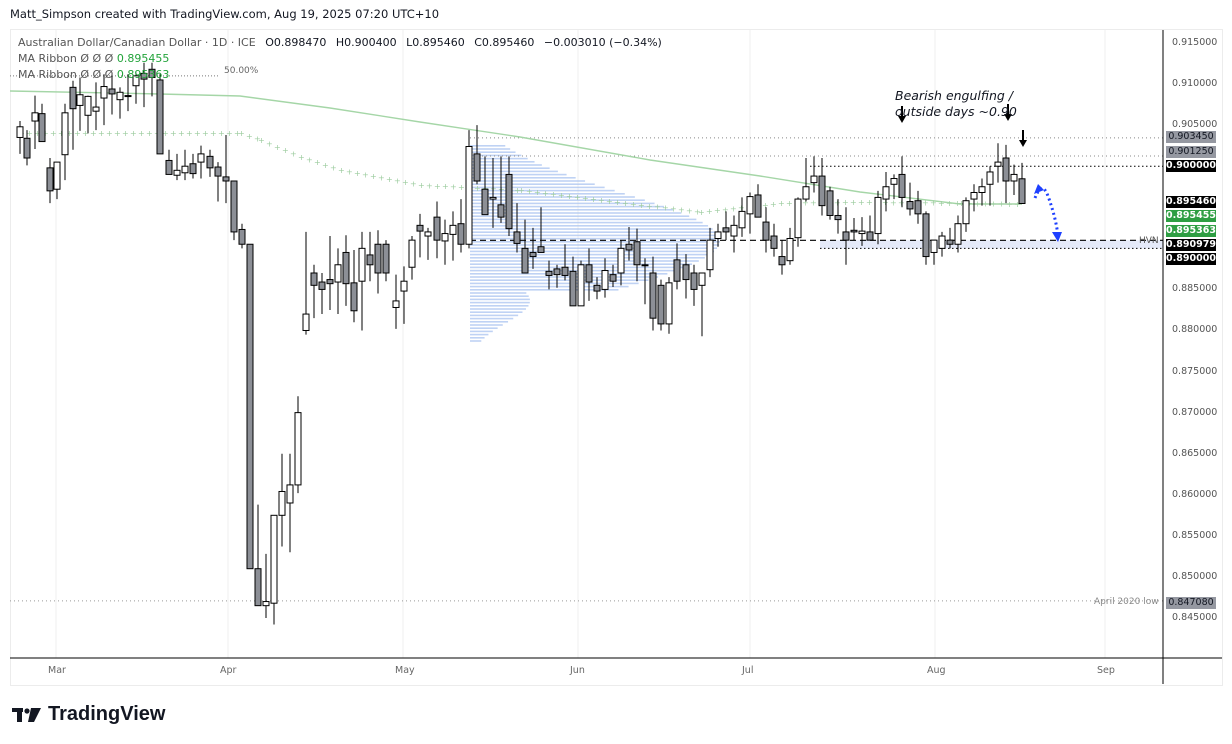  I want to click on bearish-engulfing-note: Bearish engulfing / outside days ~0.90, so click(956, 104).